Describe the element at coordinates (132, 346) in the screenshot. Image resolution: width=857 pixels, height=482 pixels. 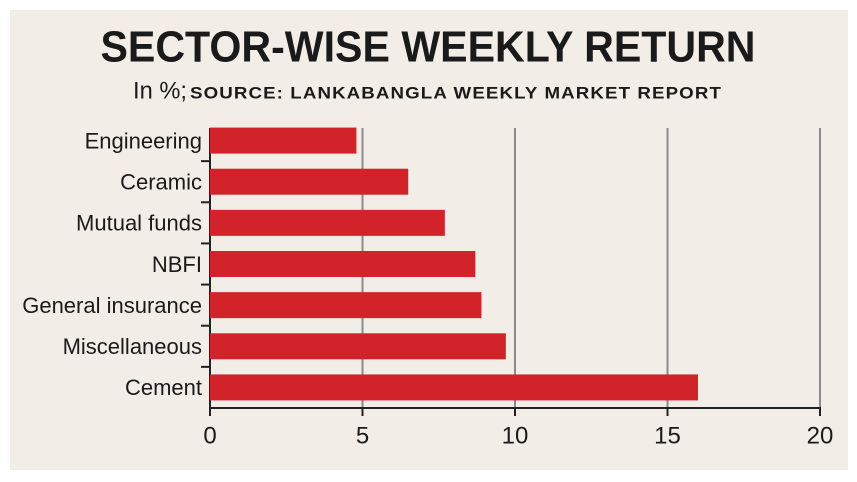
I see `y-tick-label: Miscellaneous` at that location.